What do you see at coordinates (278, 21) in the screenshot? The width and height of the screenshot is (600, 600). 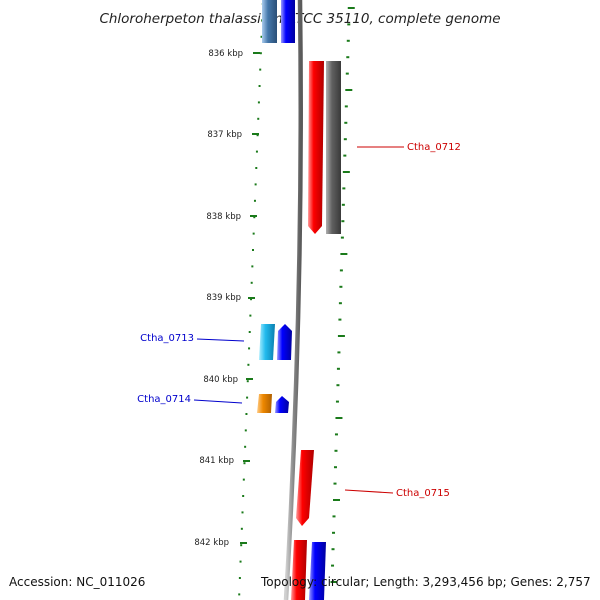 I see `gene-top-pair` at bounding box center [278, 21].